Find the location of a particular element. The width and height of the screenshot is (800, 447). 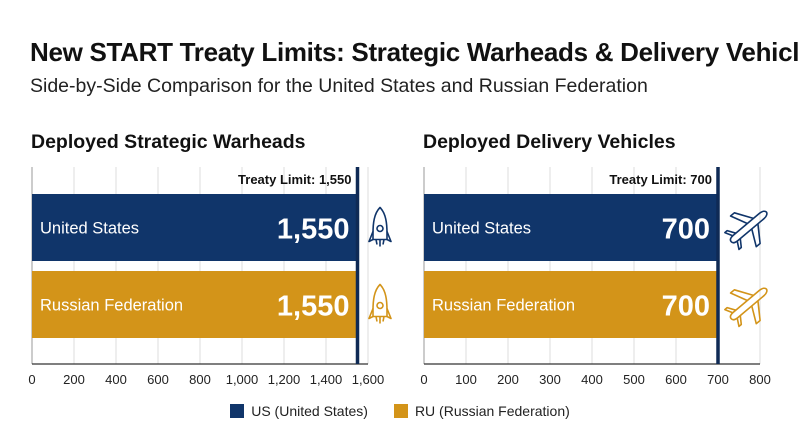

x-tick-label: 1,600 is located at coordinates (368, 379).